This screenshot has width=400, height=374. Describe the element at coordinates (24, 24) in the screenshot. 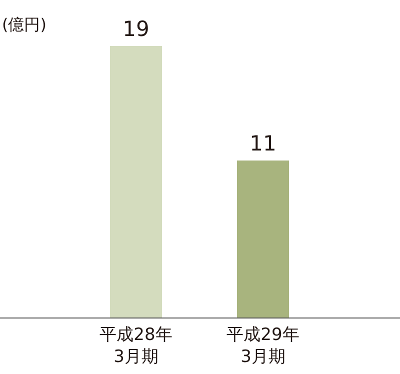

I see `y-axis-title: (億円)` at that location.